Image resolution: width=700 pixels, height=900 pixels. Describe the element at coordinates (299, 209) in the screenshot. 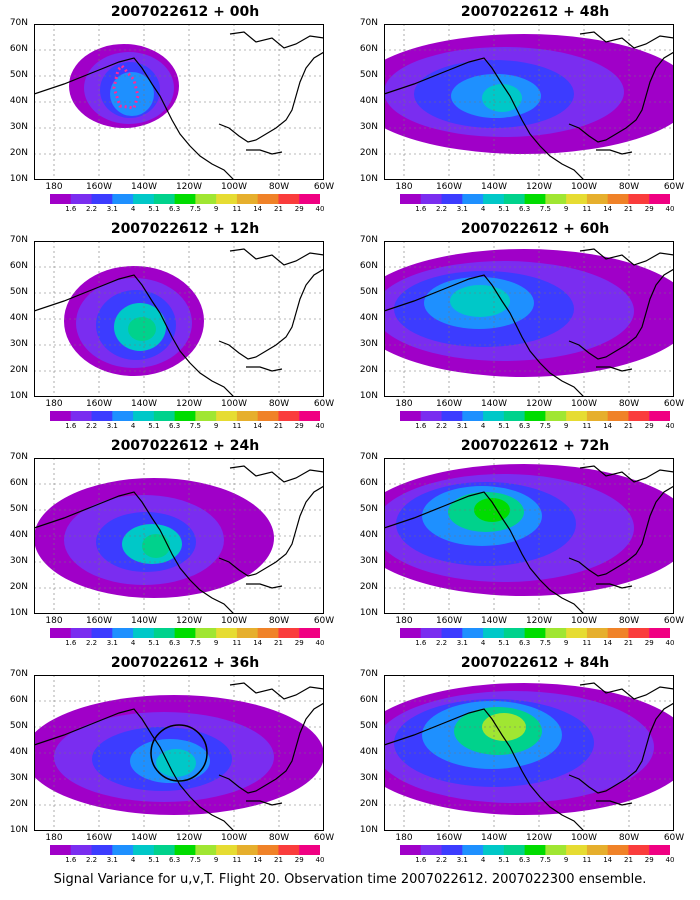

I see `colorbar-label: 29` at that location.